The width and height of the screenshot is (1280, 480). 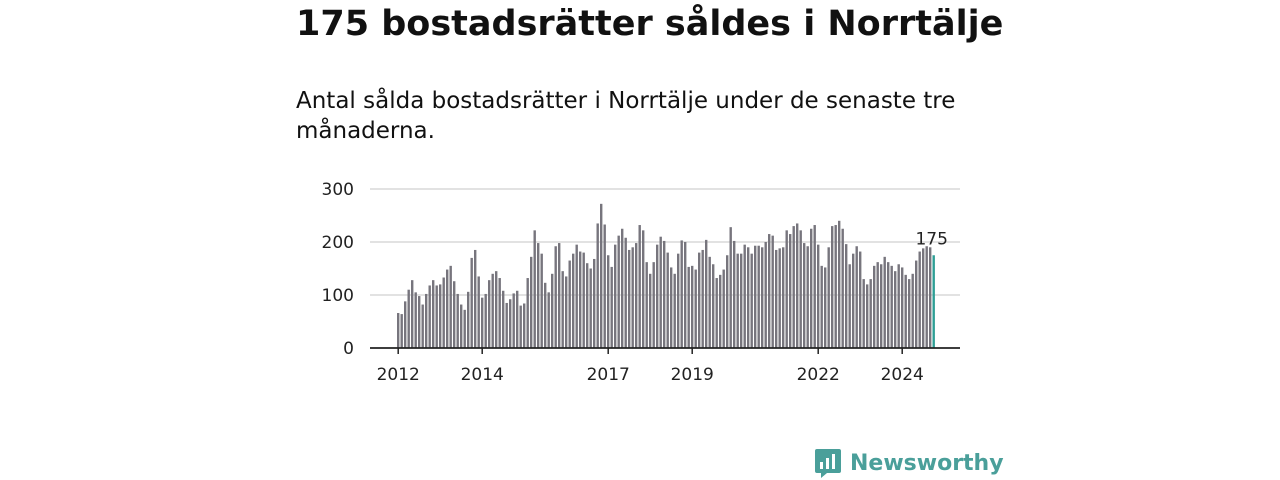 I want to click on y-tick-label: 0, so click(x=348, y=349).